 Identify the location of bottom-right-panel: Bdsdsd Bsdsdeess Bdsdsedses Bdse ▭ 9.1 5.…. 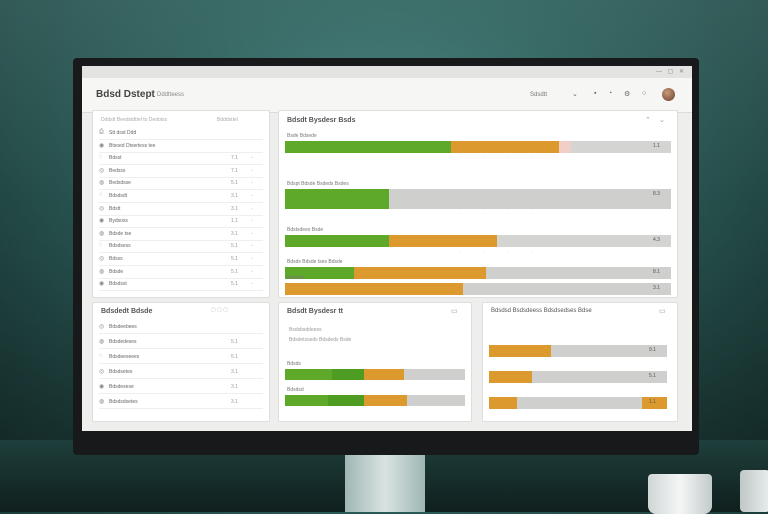
(580, 362).